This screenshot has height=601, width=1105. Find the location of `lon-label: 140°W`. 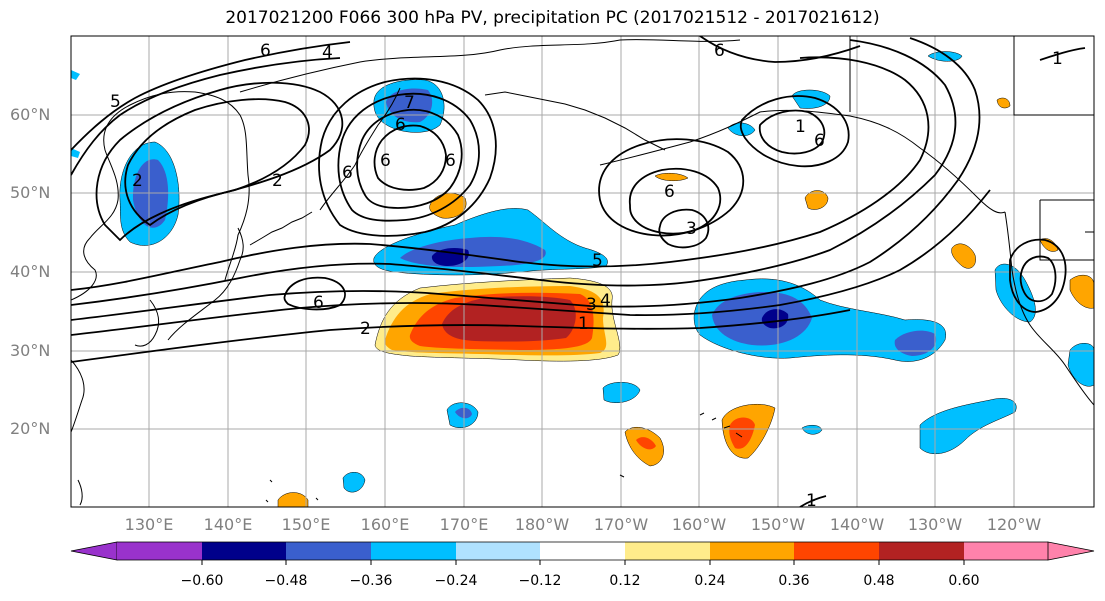

lon-label: 140°W is located at coordinates (857, 524).